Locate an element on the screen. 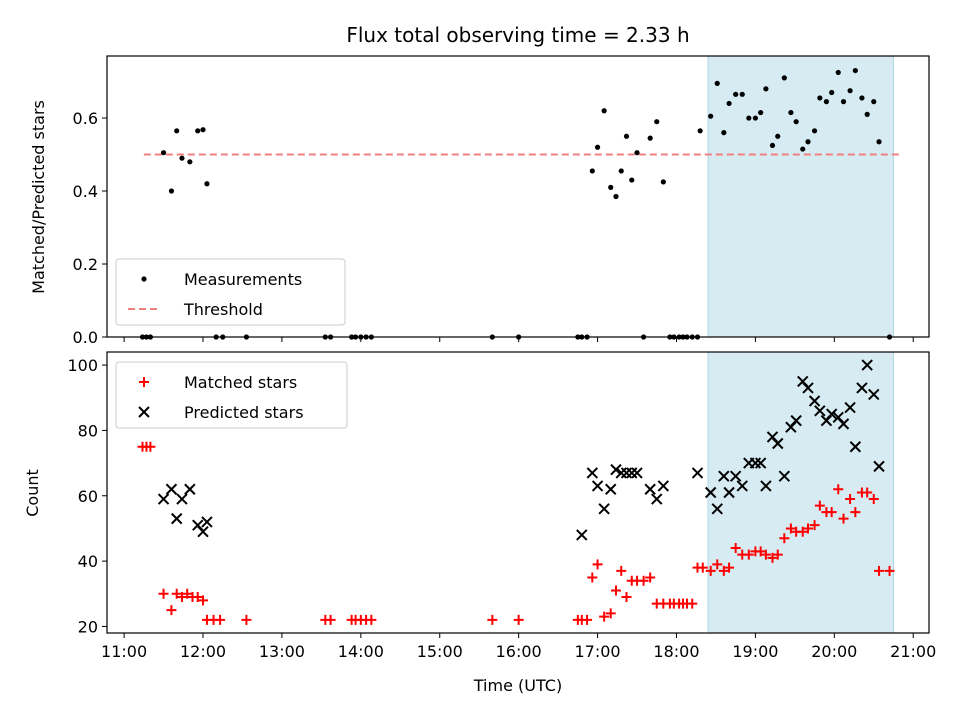 The width and height of the screenshot is (960, 720). legend-label-threshold: Threshold is located at coordinates (223, 309).